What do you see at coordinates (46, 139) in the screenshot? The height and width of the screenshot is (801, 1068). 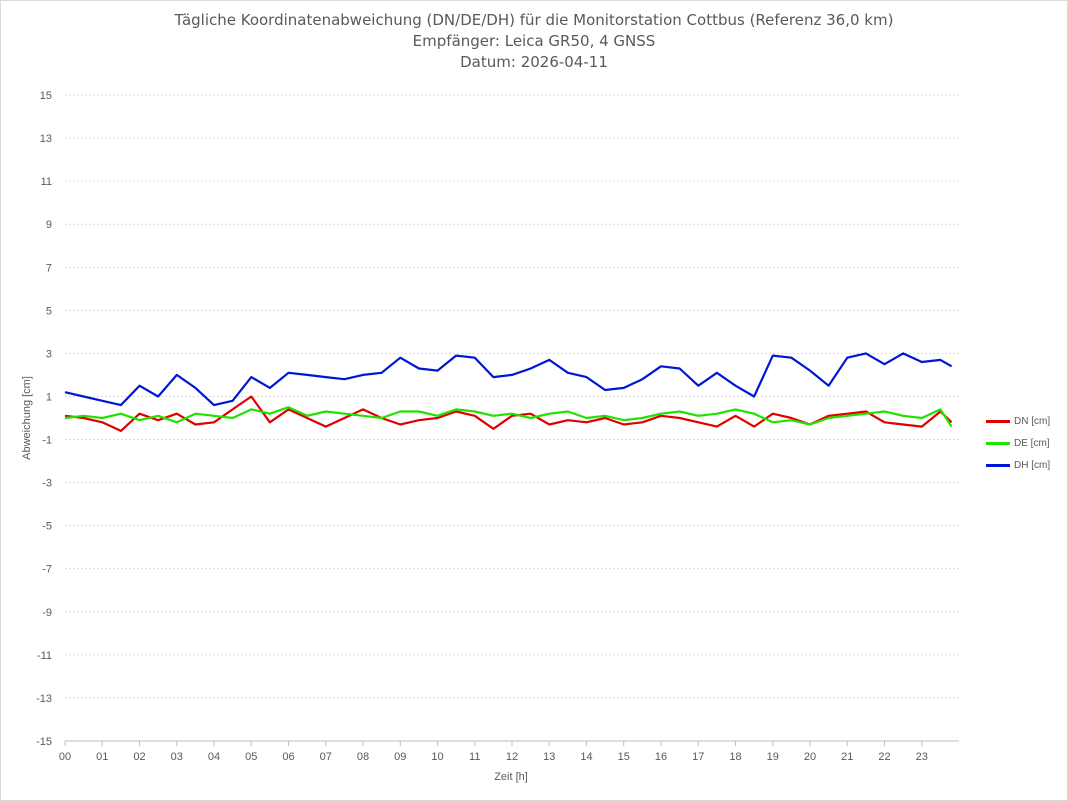 I see `y-tick-label: 13` at bounding box center [46, 139].